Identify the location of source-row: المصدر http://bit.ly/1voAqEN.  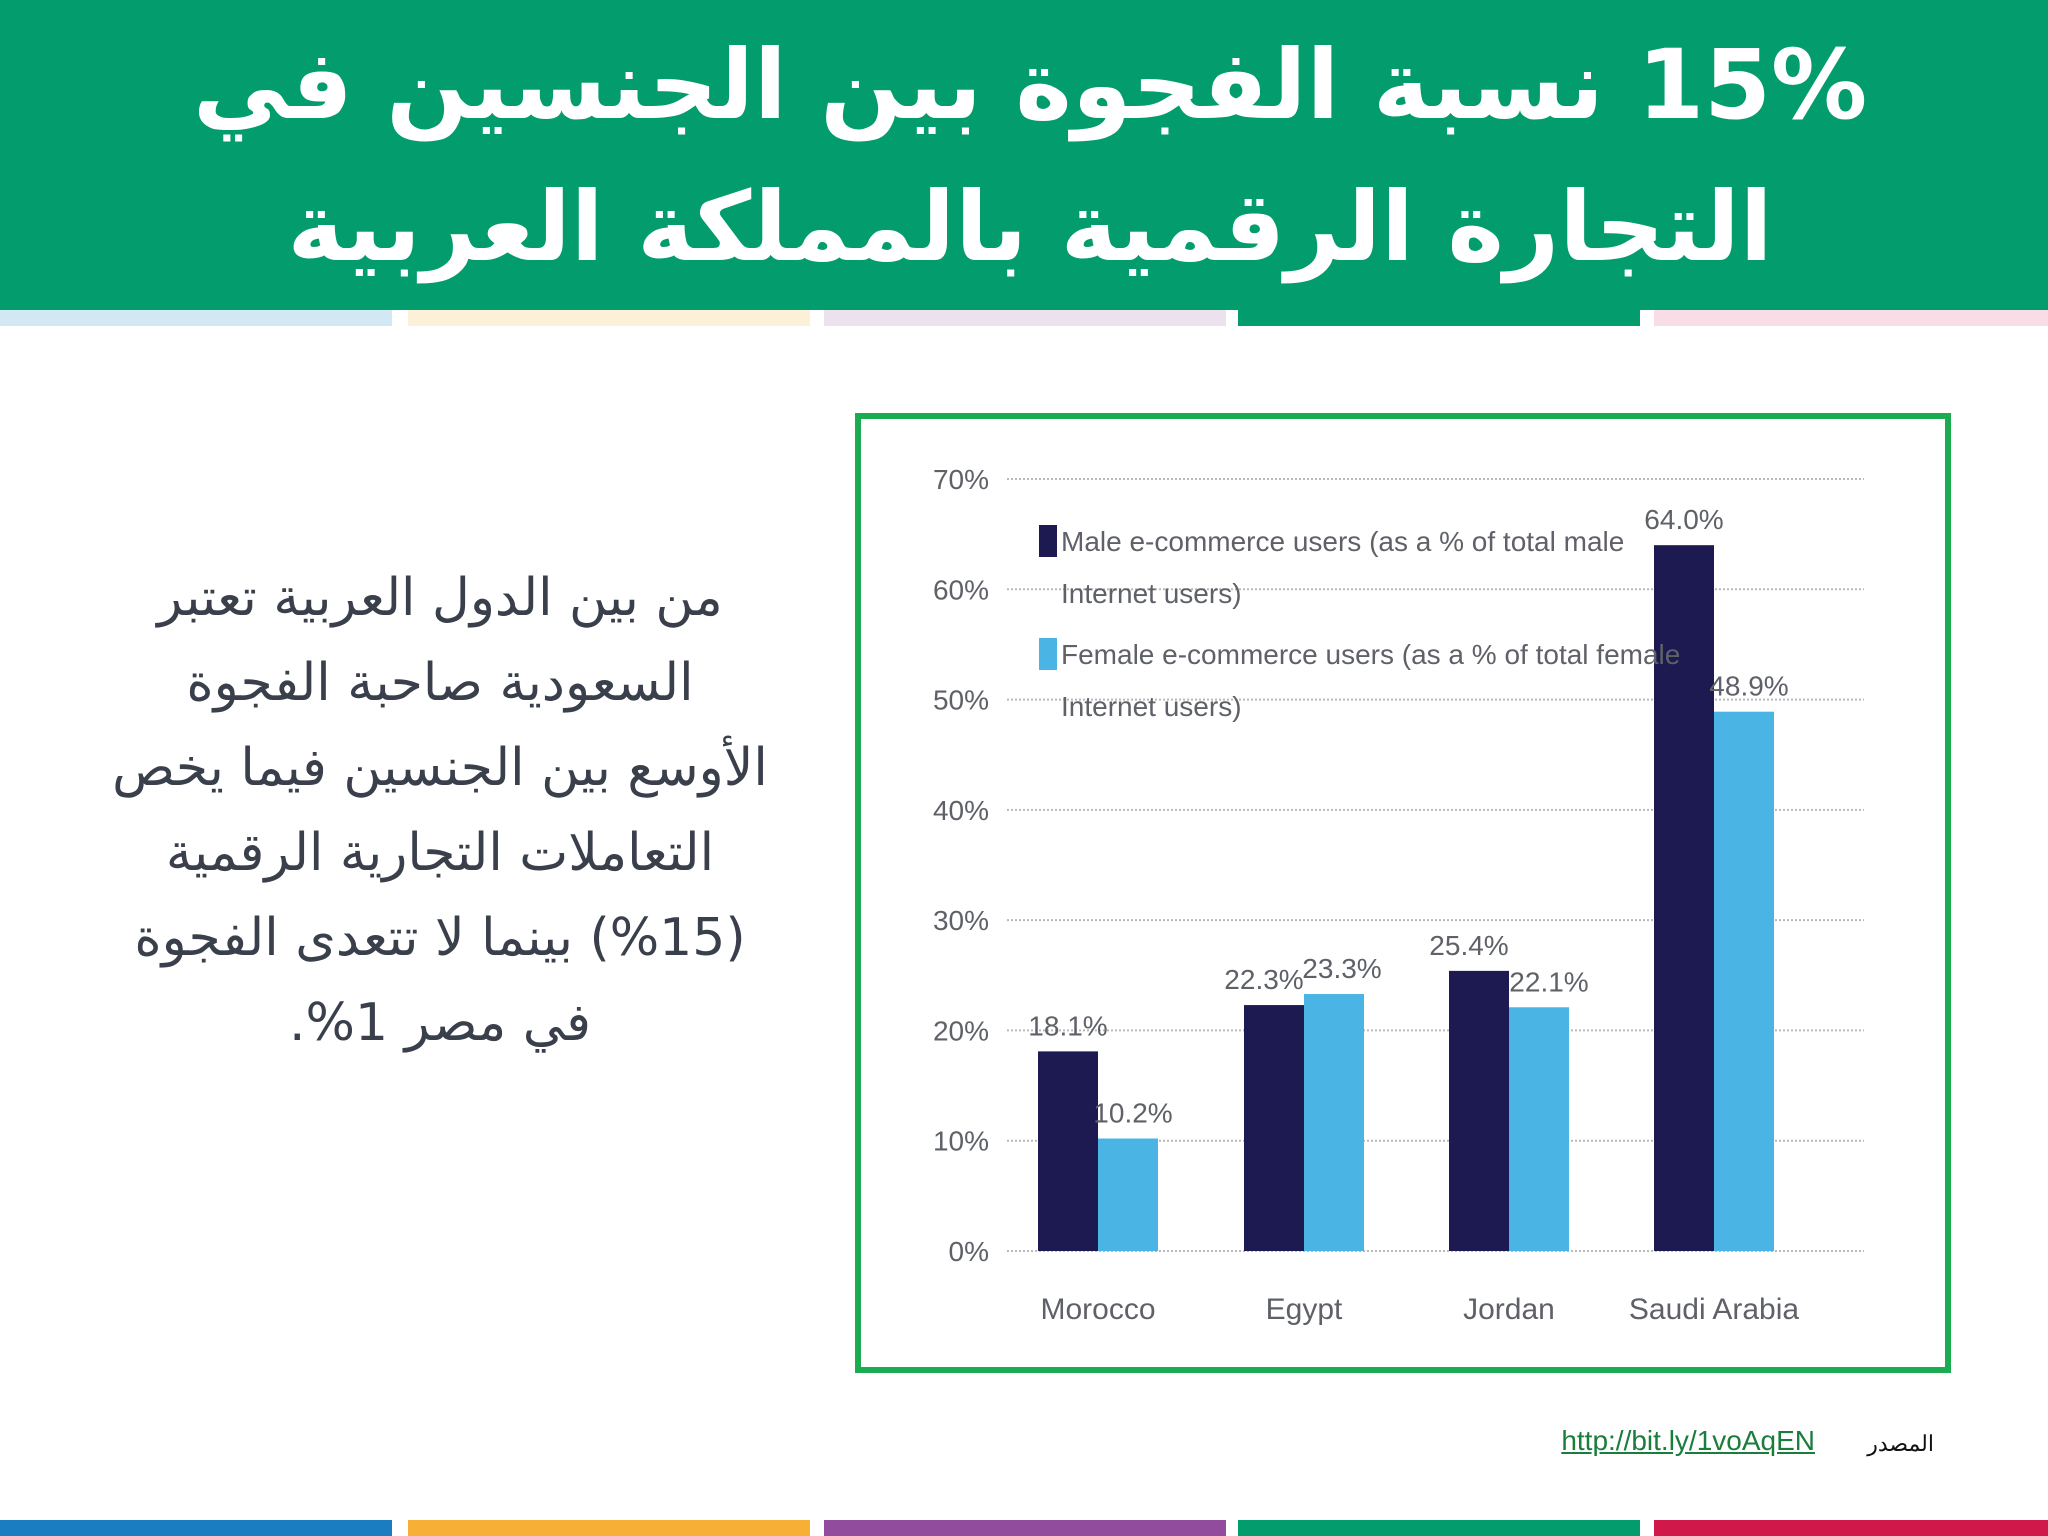
(1720, 1445).